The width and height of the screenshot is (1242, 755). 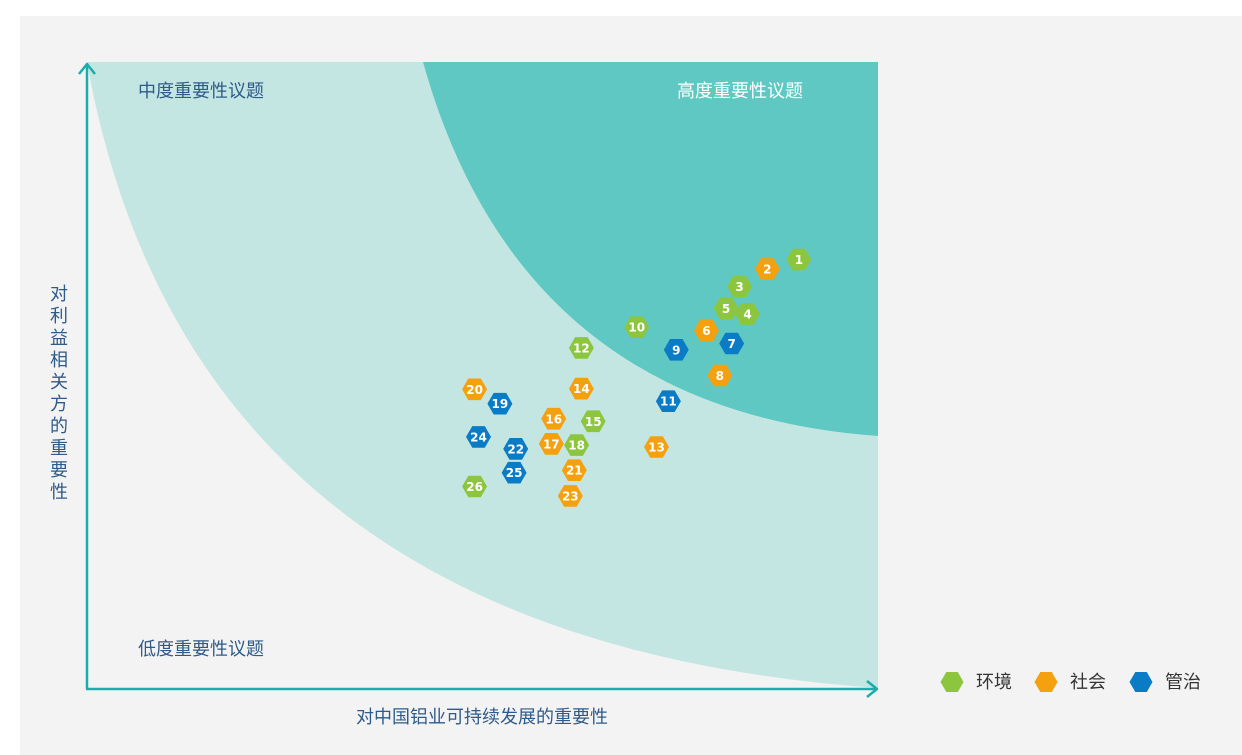 I want to click on point-23: 23, so click(x=570, y=496).